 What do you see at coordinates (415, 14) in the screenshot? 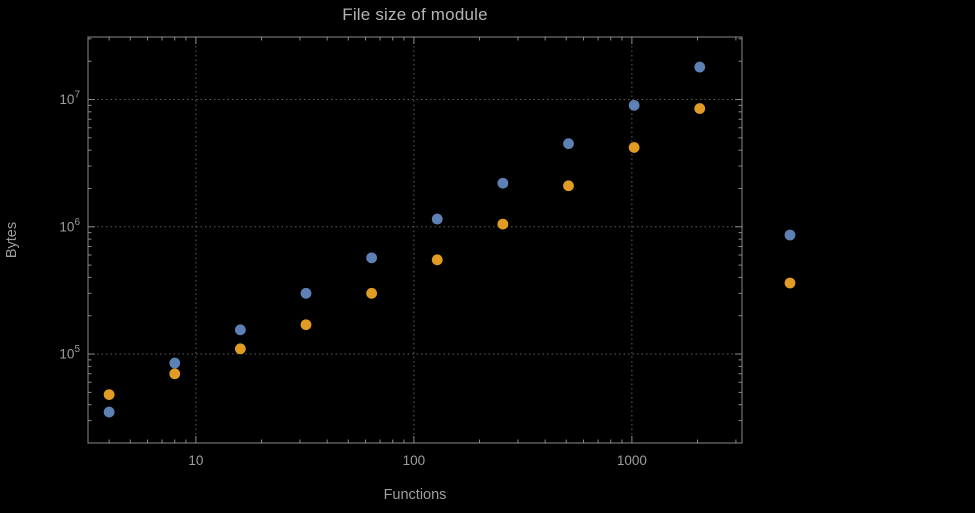
I see `chart-title: File size of module` at bounding box center [415, 14].